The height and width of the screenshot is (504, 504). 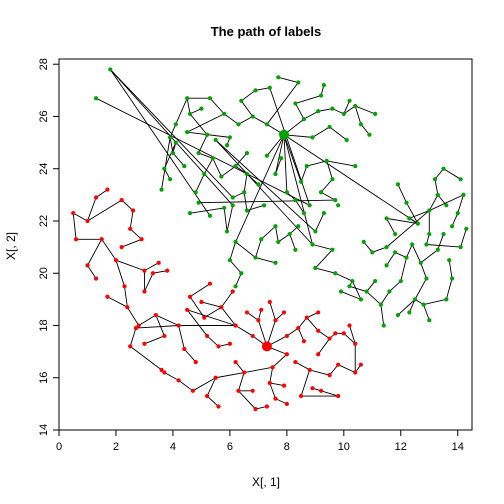 What do you see at coordinates (44, 169) in the screenshot?
I see `y-tick-label: 24` at bounding box center [44, 169].